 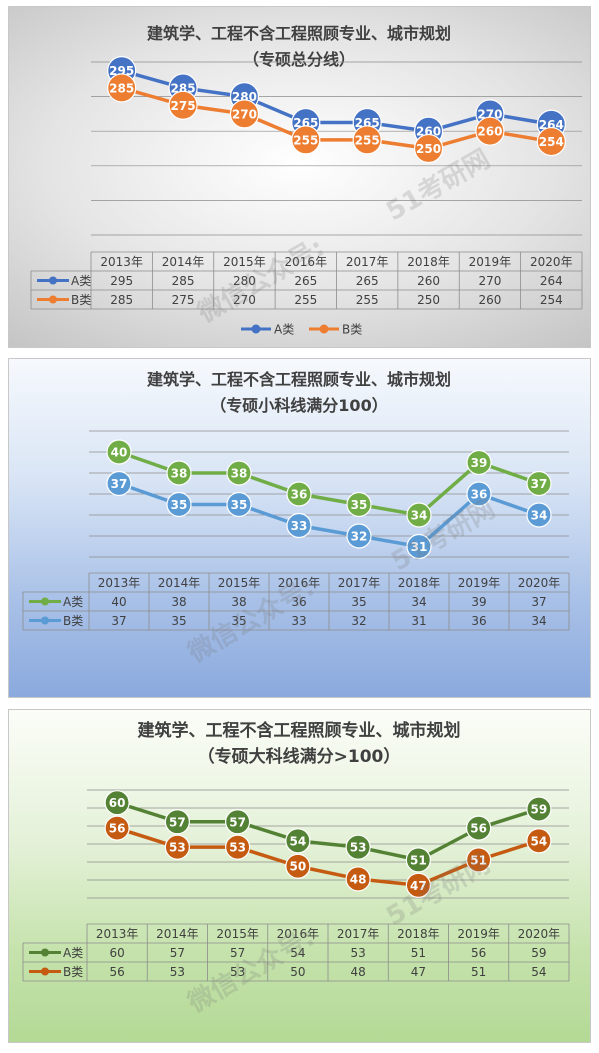 What do you see at coordinates (119, 453) in the screenshot?
I see `data-label-a: 40` at bounding box center [119, 453].